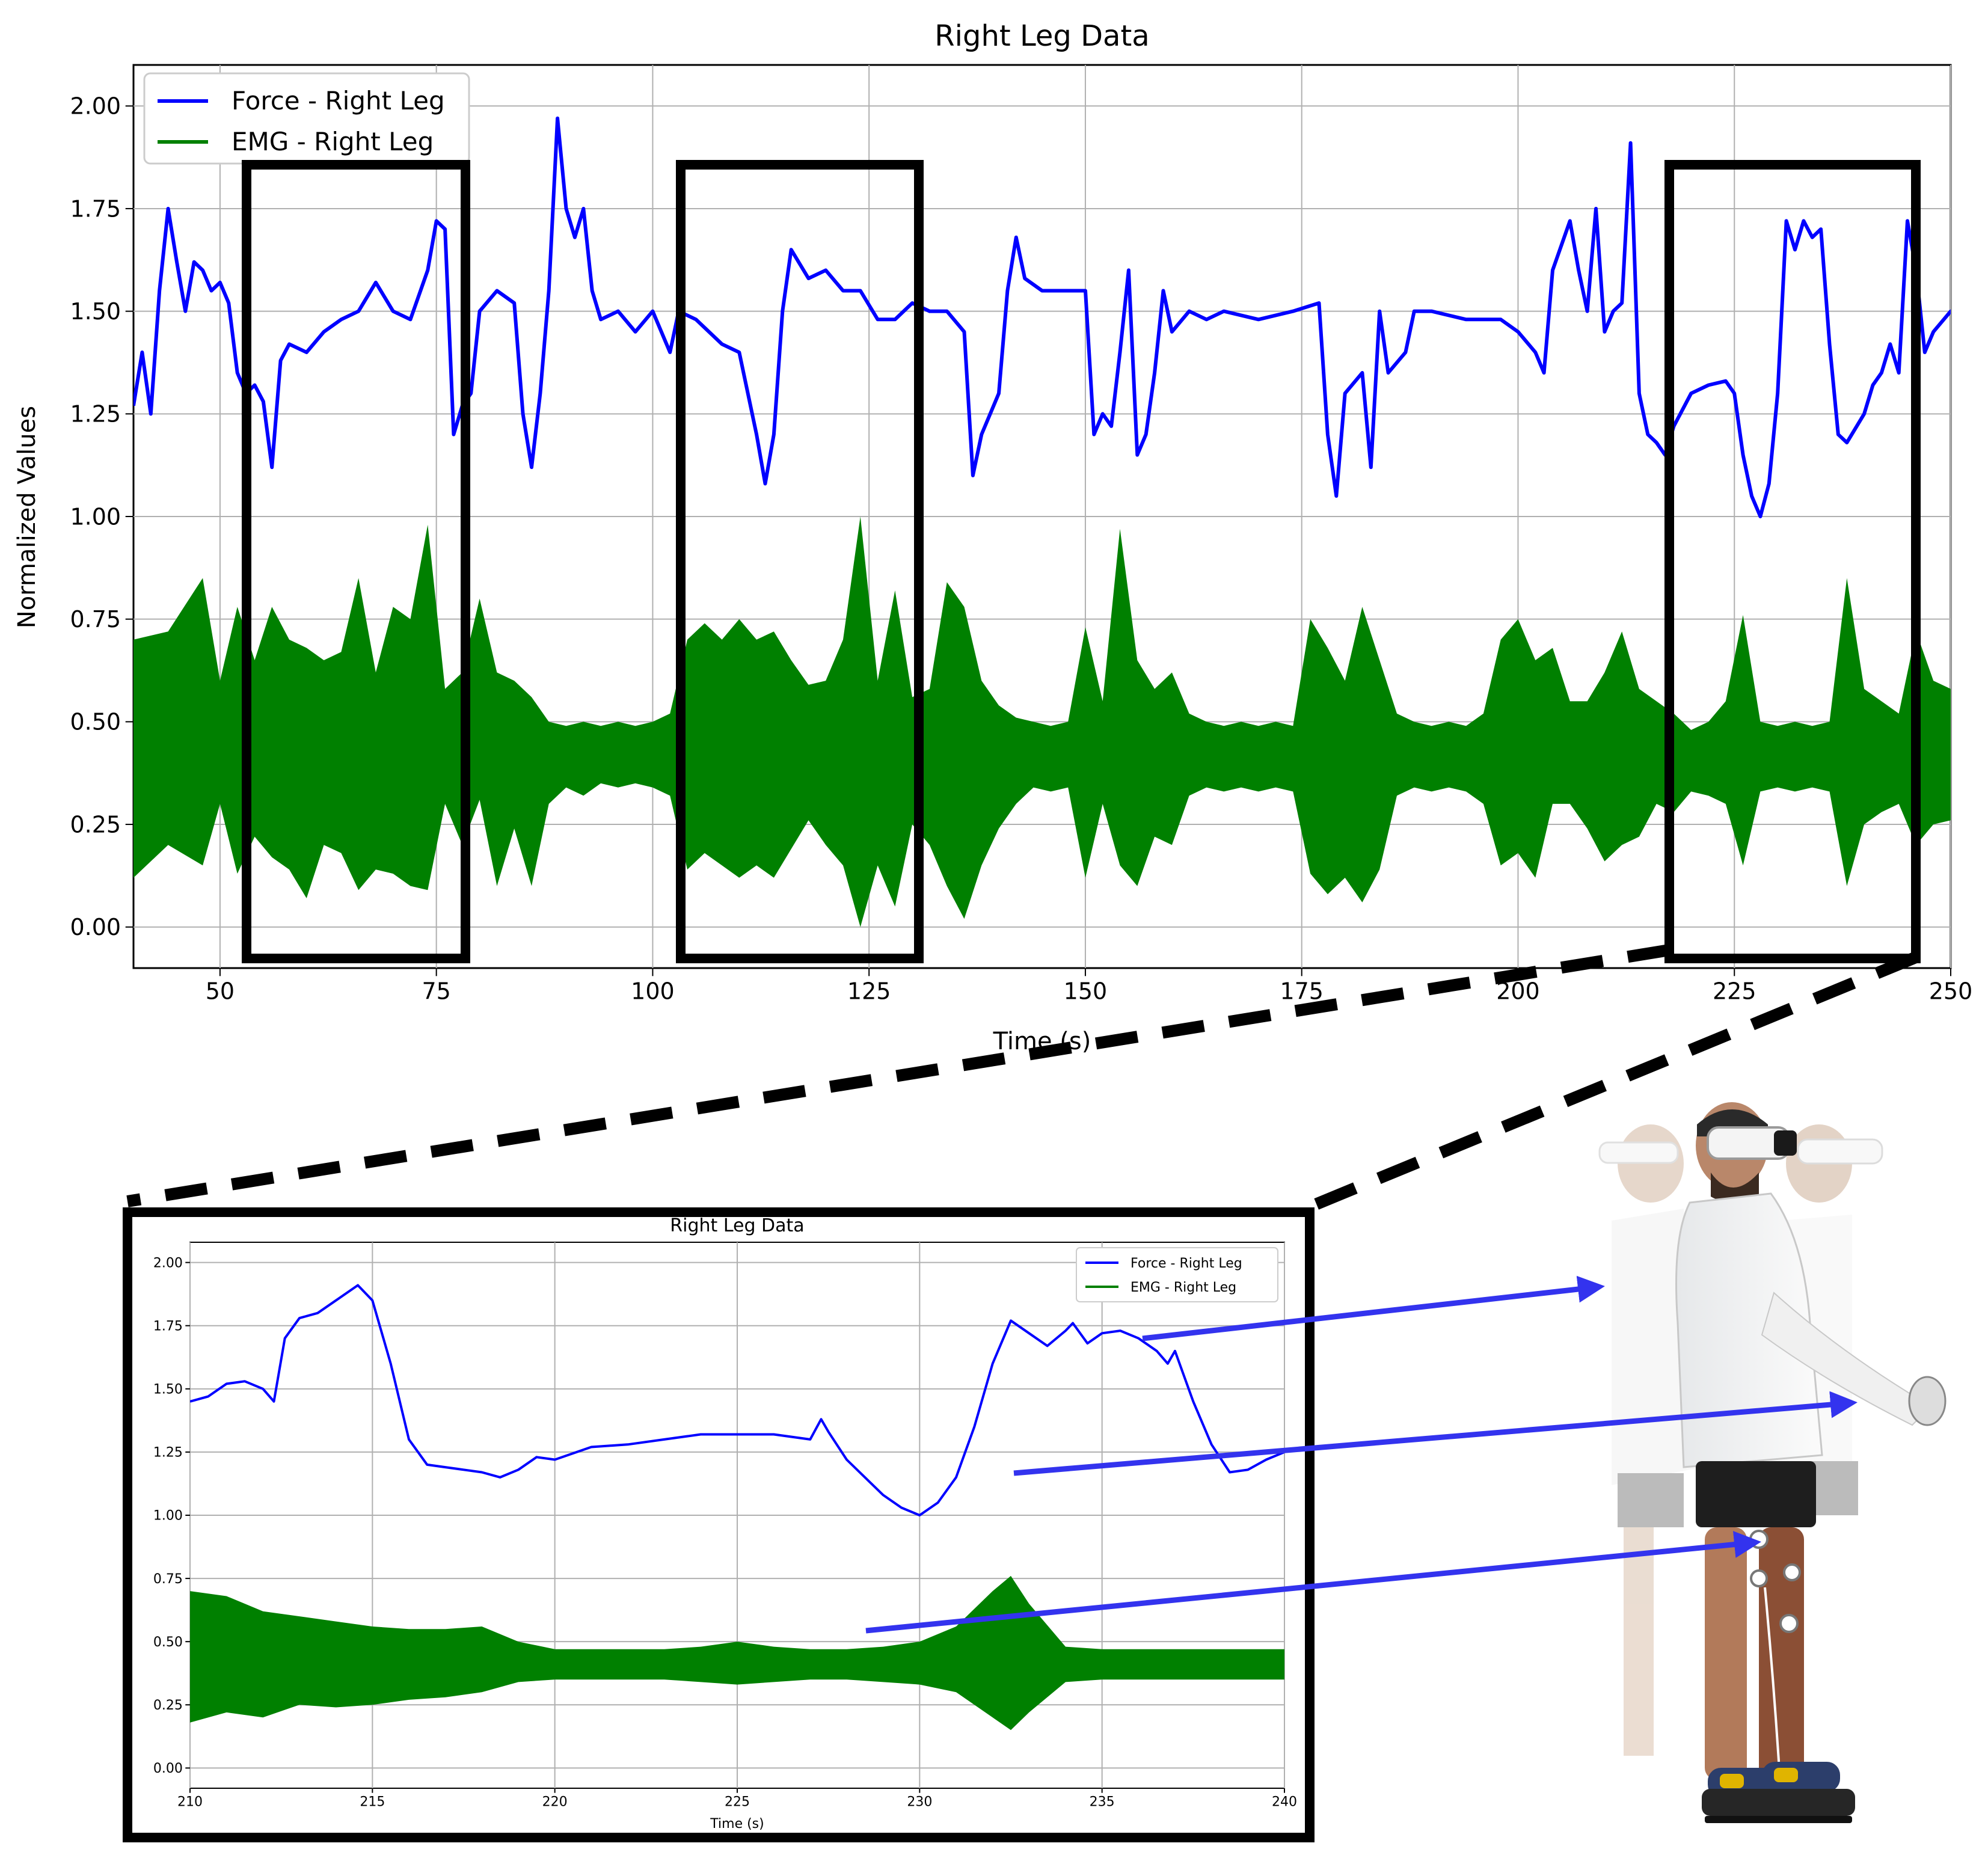 Image resolution: width=1988 pixels, height=1864 pixels. Describe the element at coordinates (1435, 1433) in the screenshot. I see `arrow-force-to-hands` at that location.